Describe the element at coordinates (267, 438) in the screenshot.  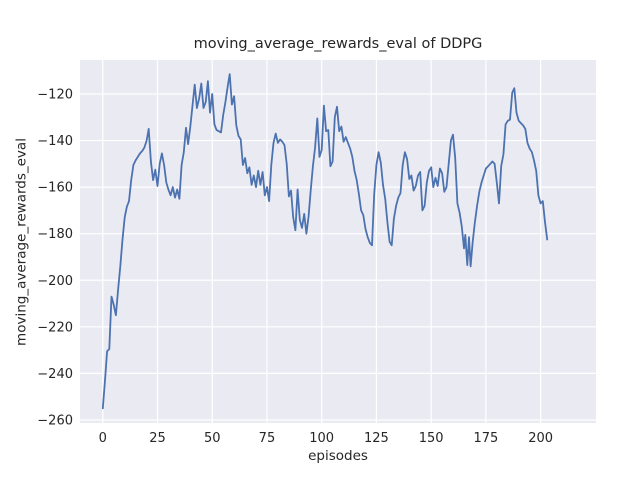
I see `x-tick-label: 75` at that location.